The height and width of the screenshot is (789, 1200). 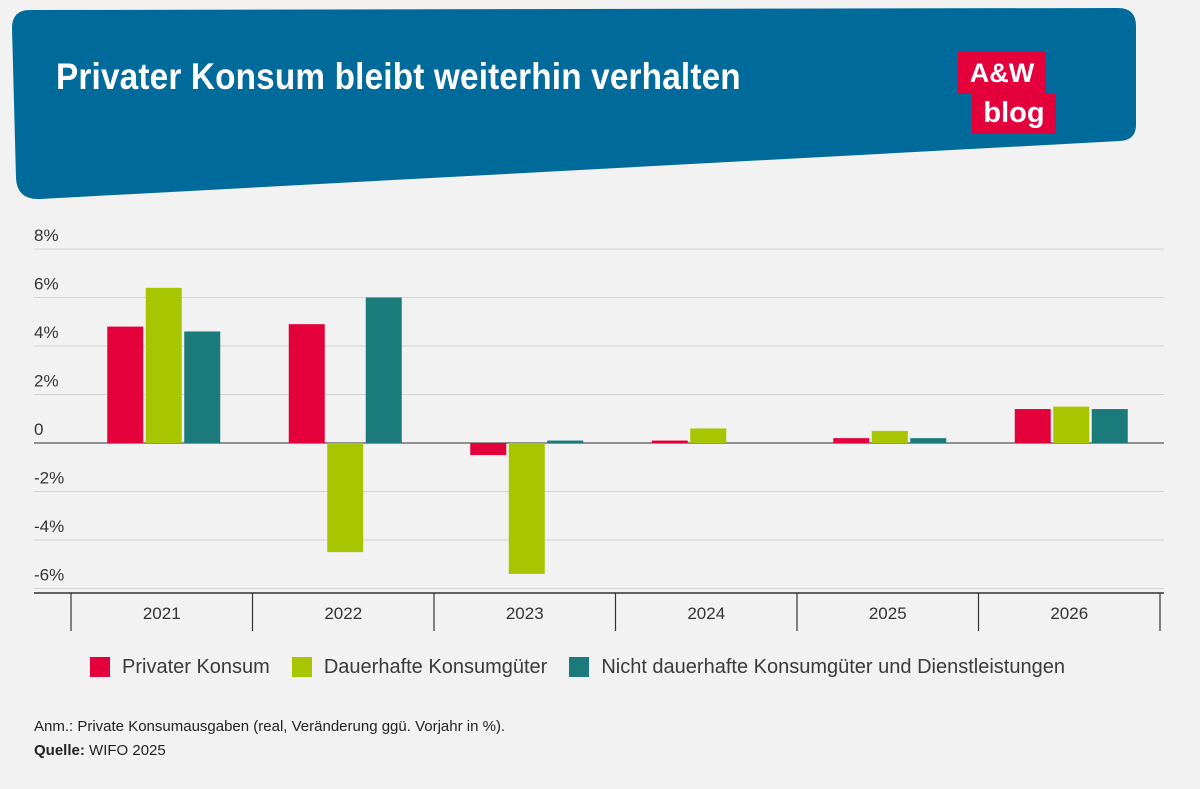 I want to click on legend-label-privater-konsum: Privater Konsum, so click(x=196, y=666).